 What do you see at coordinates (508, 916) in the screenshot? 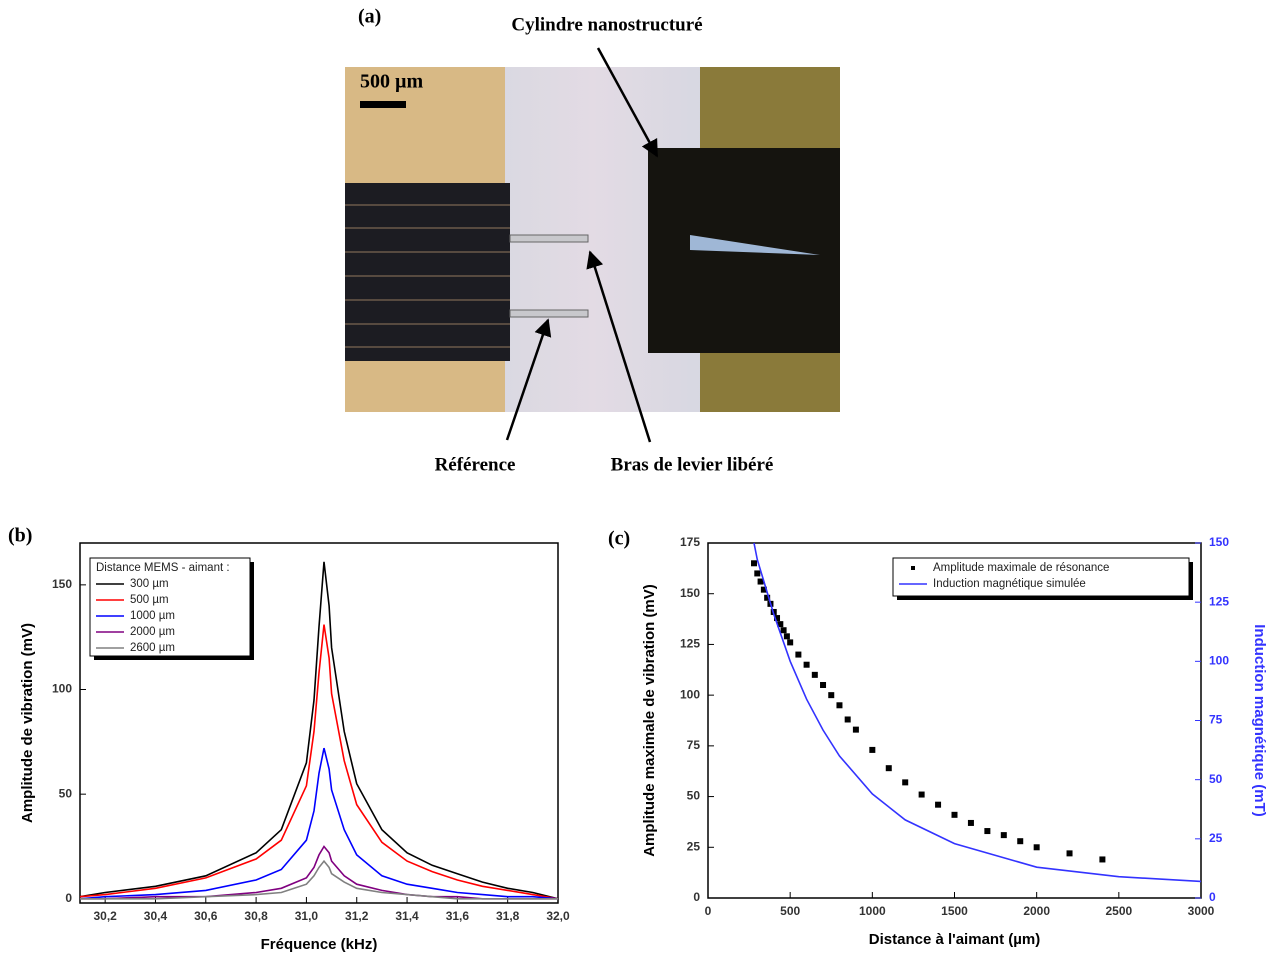
I see `x-tick-label: 31,8` at bounding box center [508, 916].